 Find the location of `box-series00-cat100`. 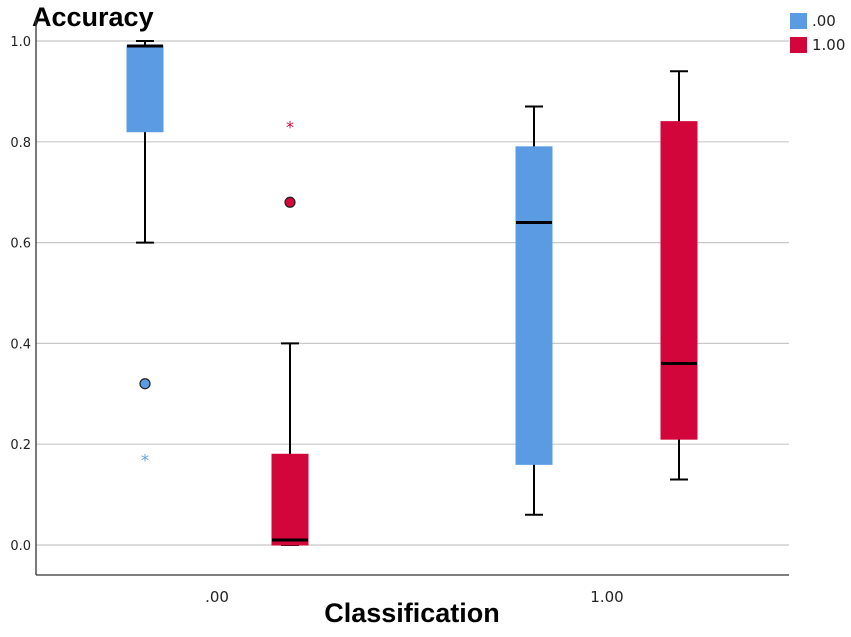

box-series00-cat100 is located at coordinates (534, 310).